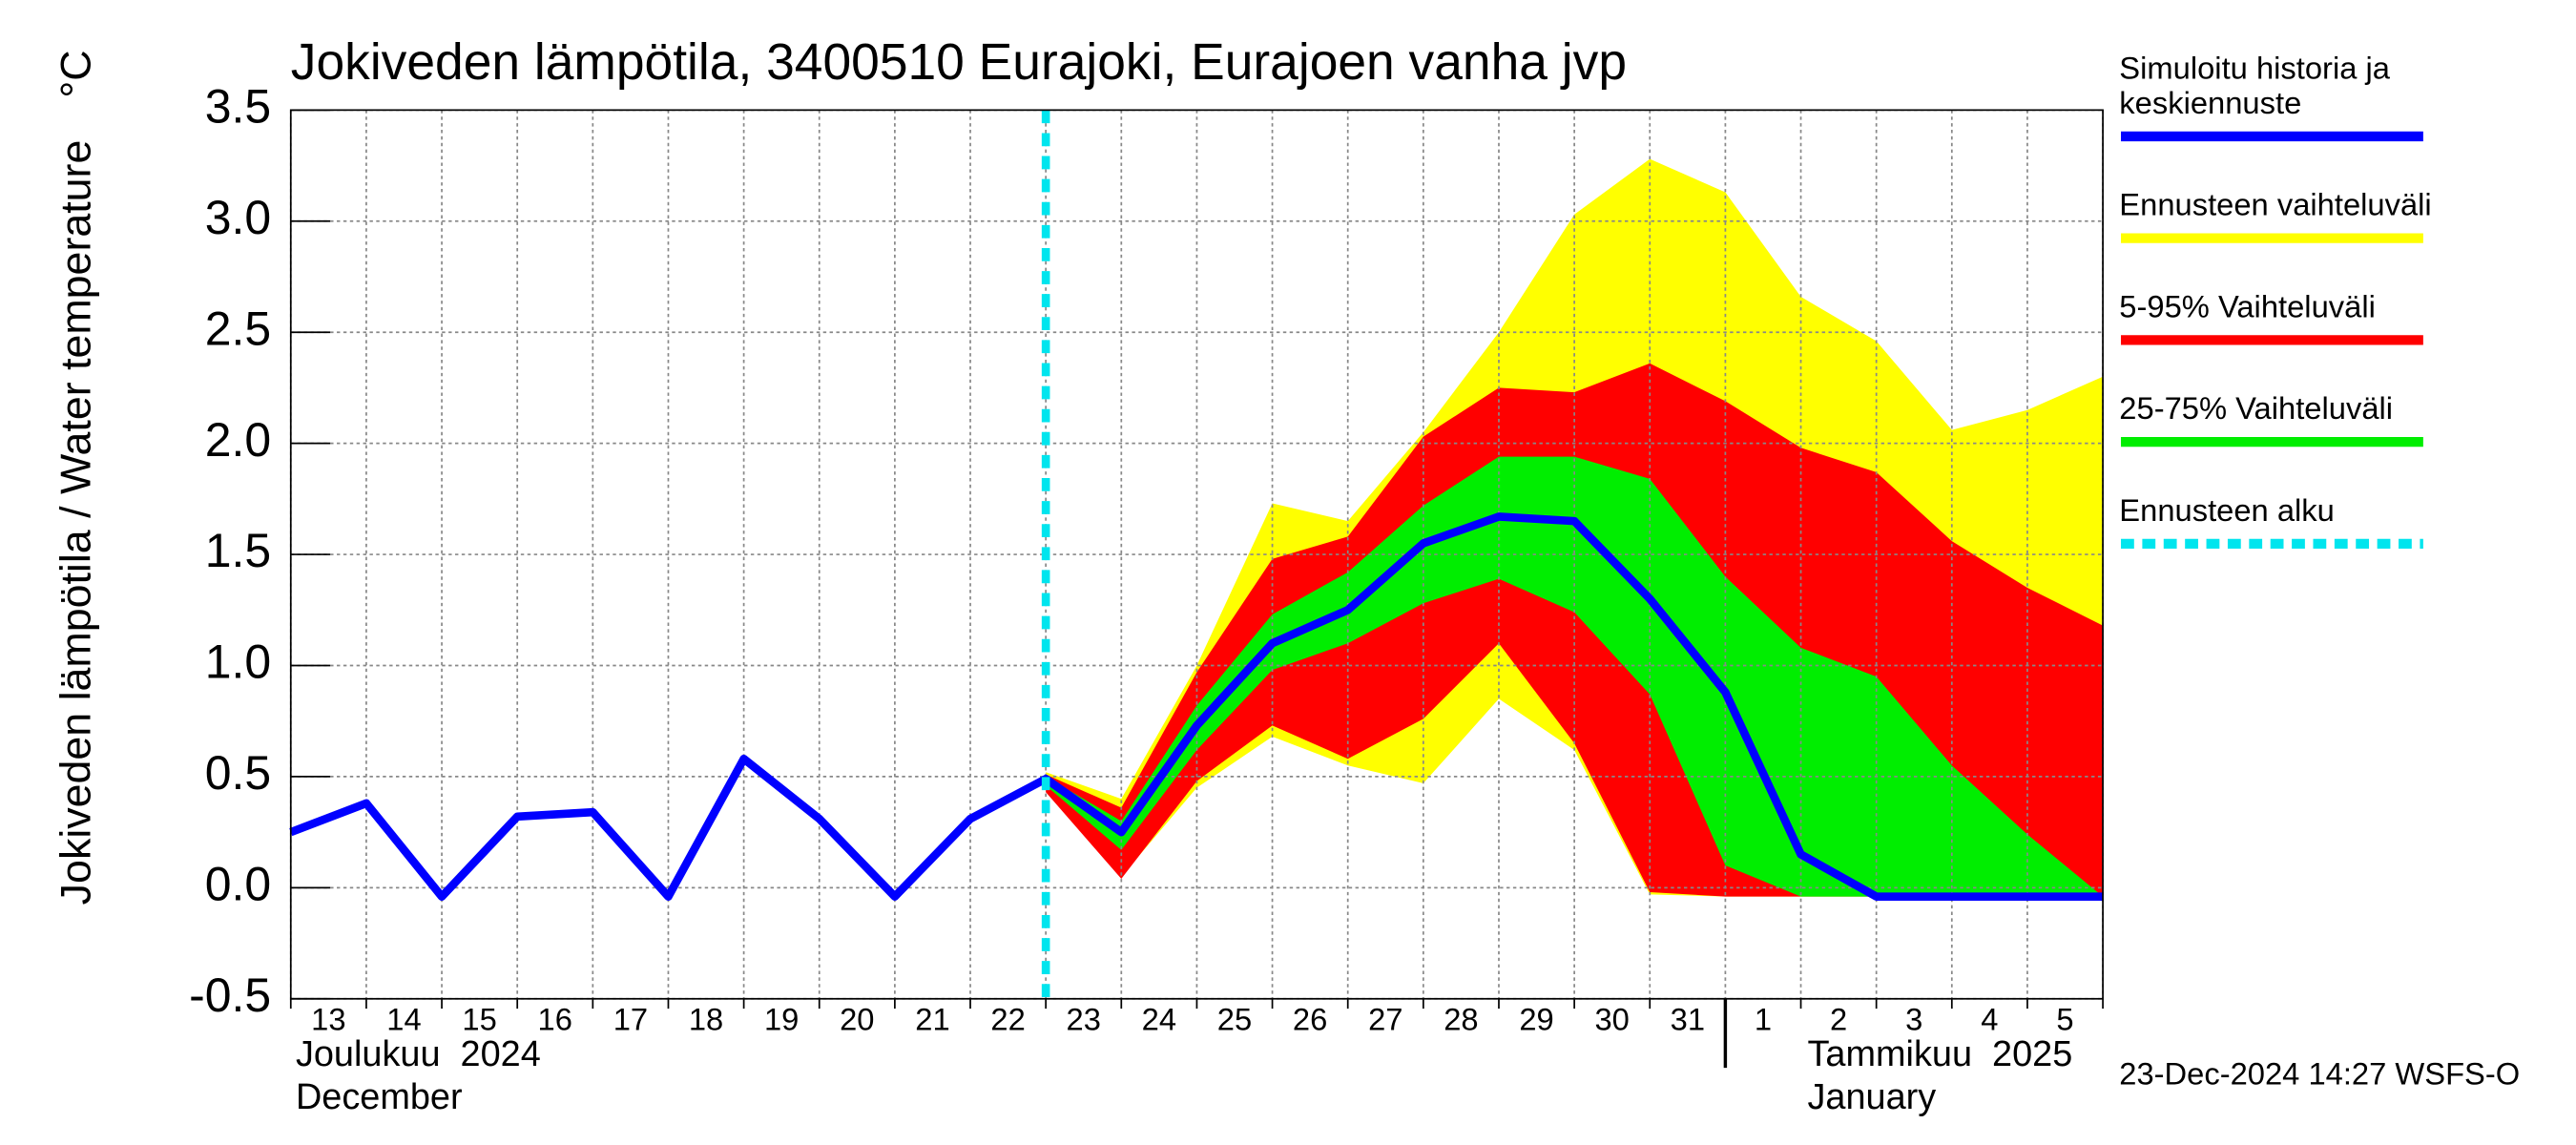 The width and height of the screenshot is (2576, 1145). What do you see at coordinates (555, 1019) in the screenshot?
I see `x-tick-label: 16` at bounding box center [555, 1019].